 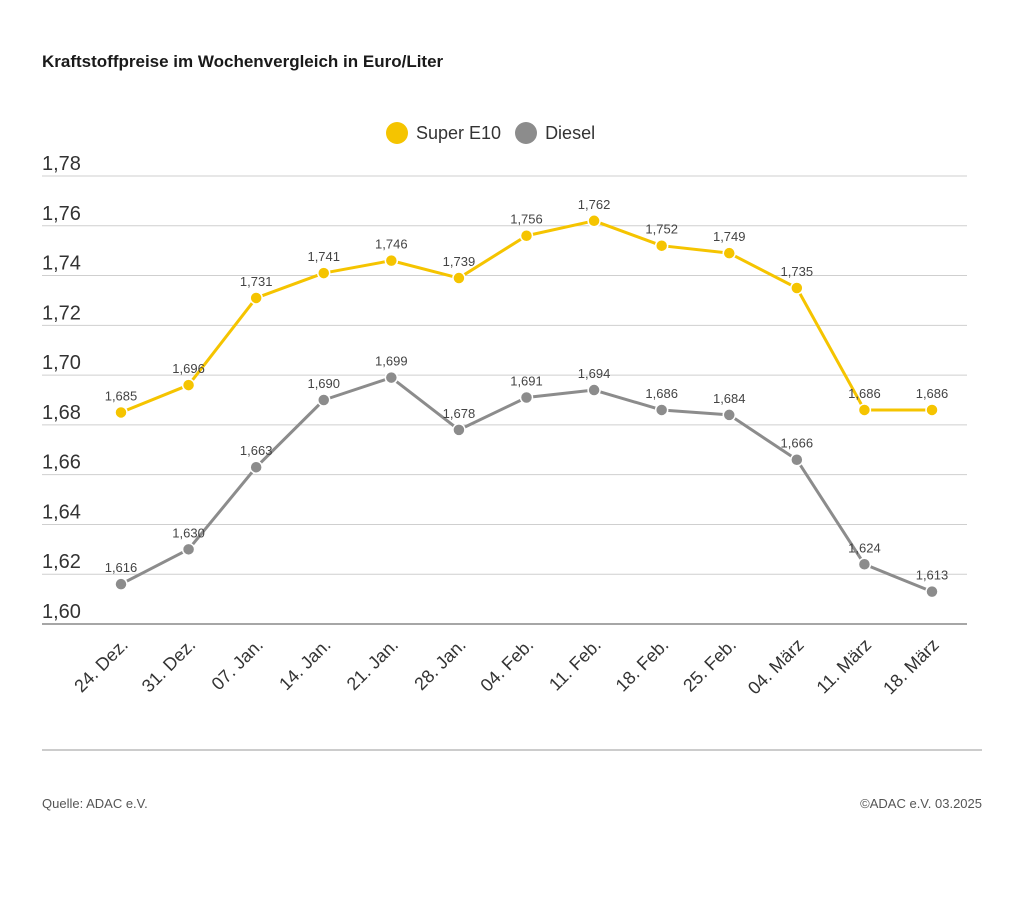 What do you see at coordinates (911, 667) in the screenshot?
I see `x-tick-label: 18. März` at bounding box center [911, 667].